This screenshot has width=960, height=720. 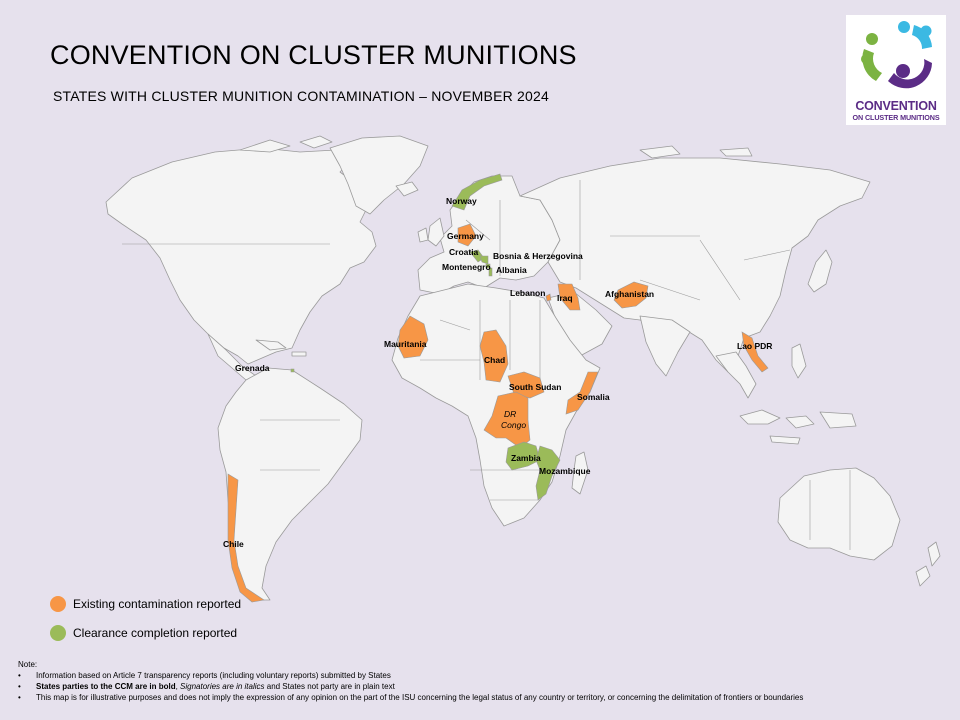 I want to click on label-norway: Norway, so click(x=461, y=201).